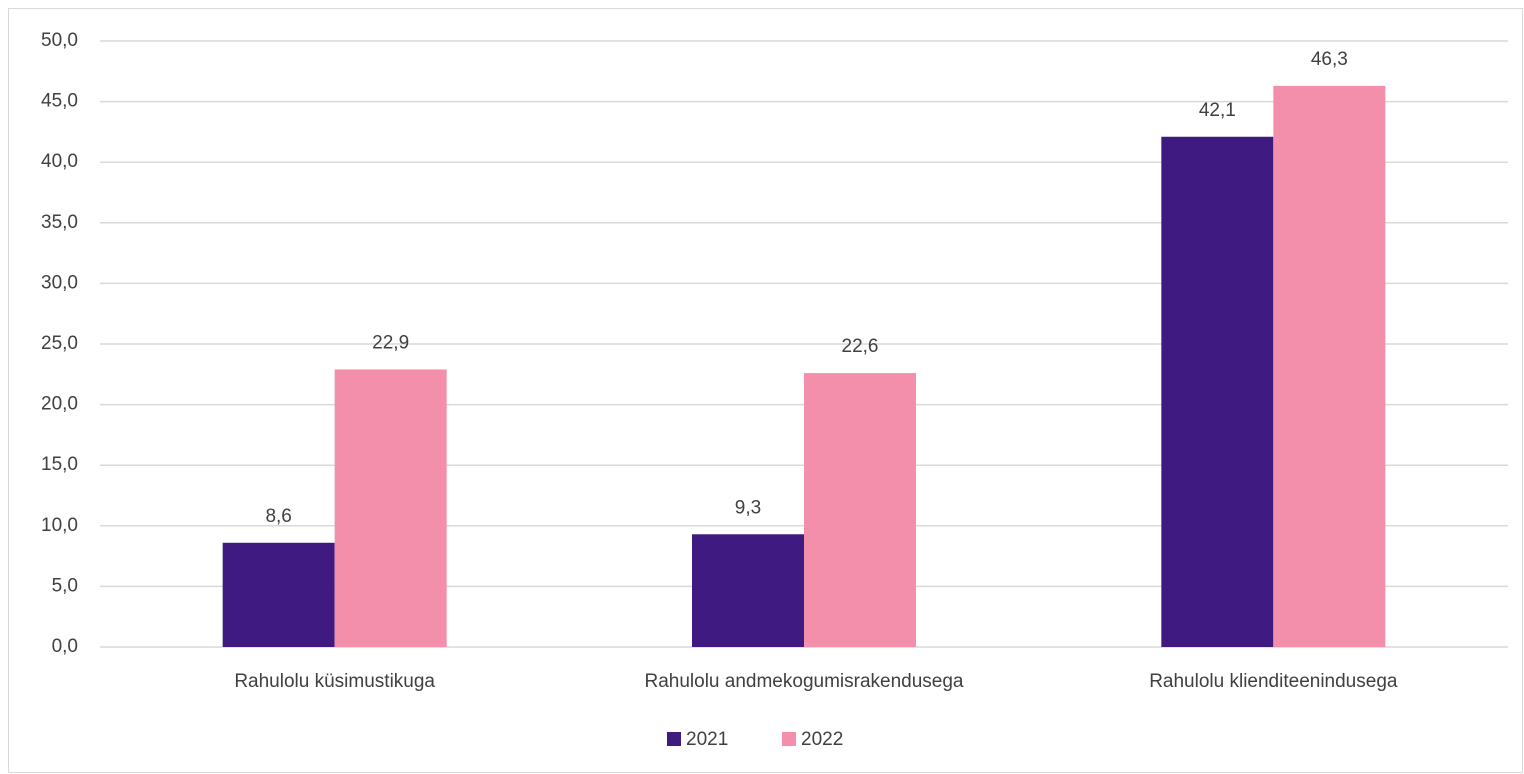  Describe the element at coordinates (334, 681) in the screenshot. I see `x-tick-label: Rahulolu küsimustikuga` at that location.